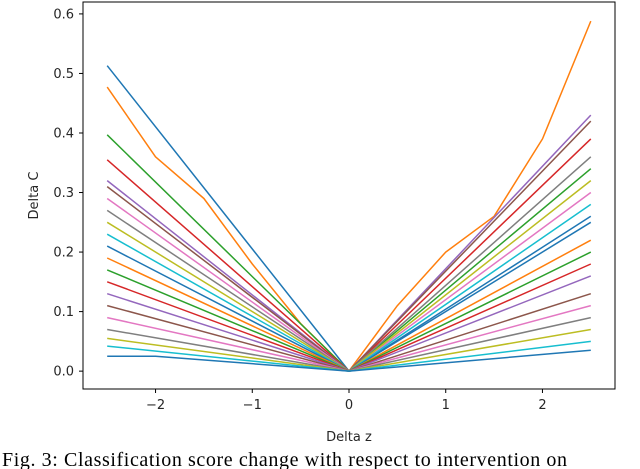 This screenshot has height=469, width=640. What do you see at coordinates (63, 193) in the screenshot?
I see `y-tick-label: 0.3` at bounding box center [63, 193].